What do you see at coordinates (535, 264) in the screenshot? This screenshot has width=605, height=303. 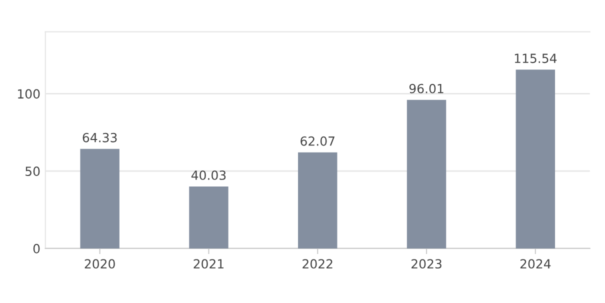 I see `x-tick-label: 2024` at bounding box center [535, 264].